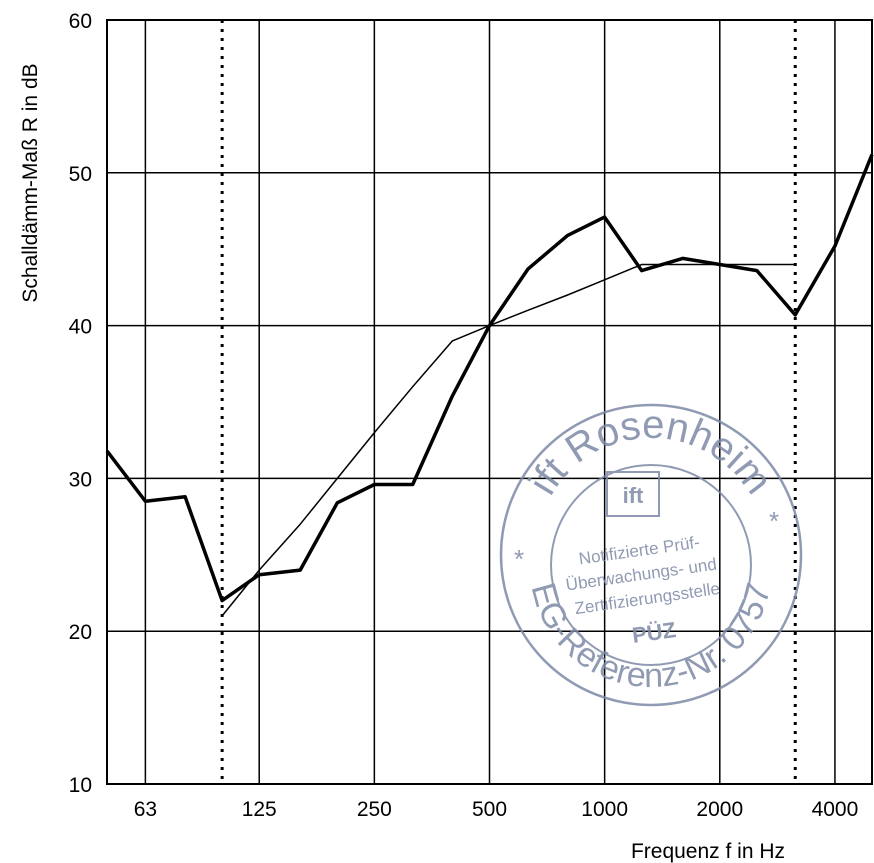  I want to click on stamp-logo-text: ift, so click(633, 495).